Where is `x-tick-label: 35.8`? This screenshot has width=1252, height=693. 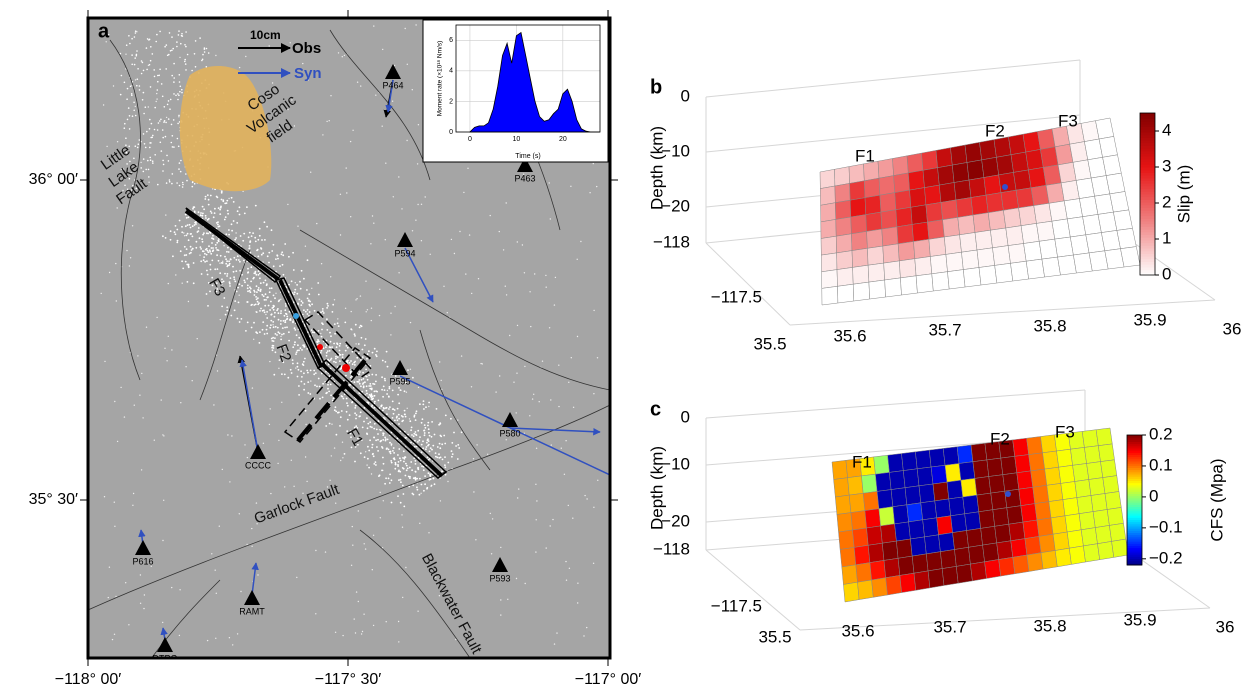 x-tick-label: 35.8 is located at coordinates (1049, 325).